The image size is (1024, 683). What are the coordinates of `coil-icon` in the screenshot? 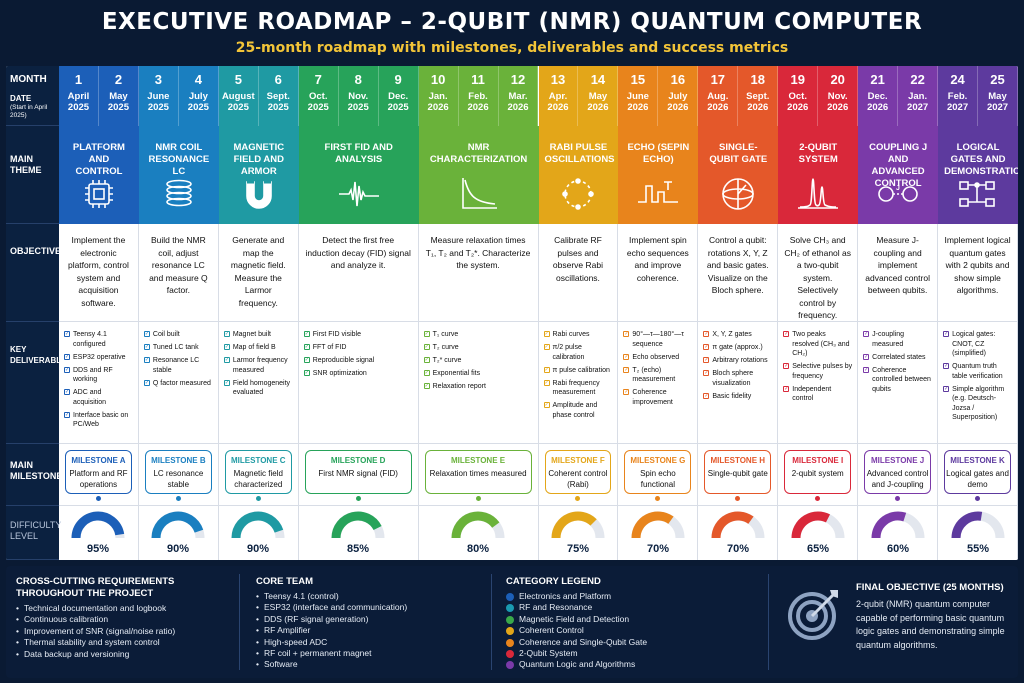 It's located at (179, 193).